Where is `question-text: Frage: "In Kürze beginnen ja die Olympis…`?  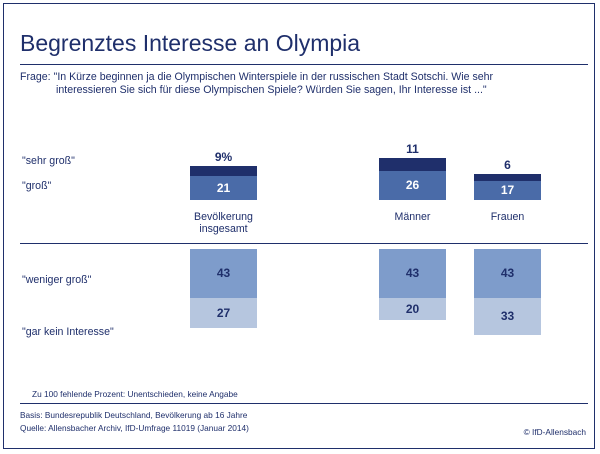
question-text: Frage: "In Kürze beginnen ja die Olympis… is located at coordinates (256, 84).